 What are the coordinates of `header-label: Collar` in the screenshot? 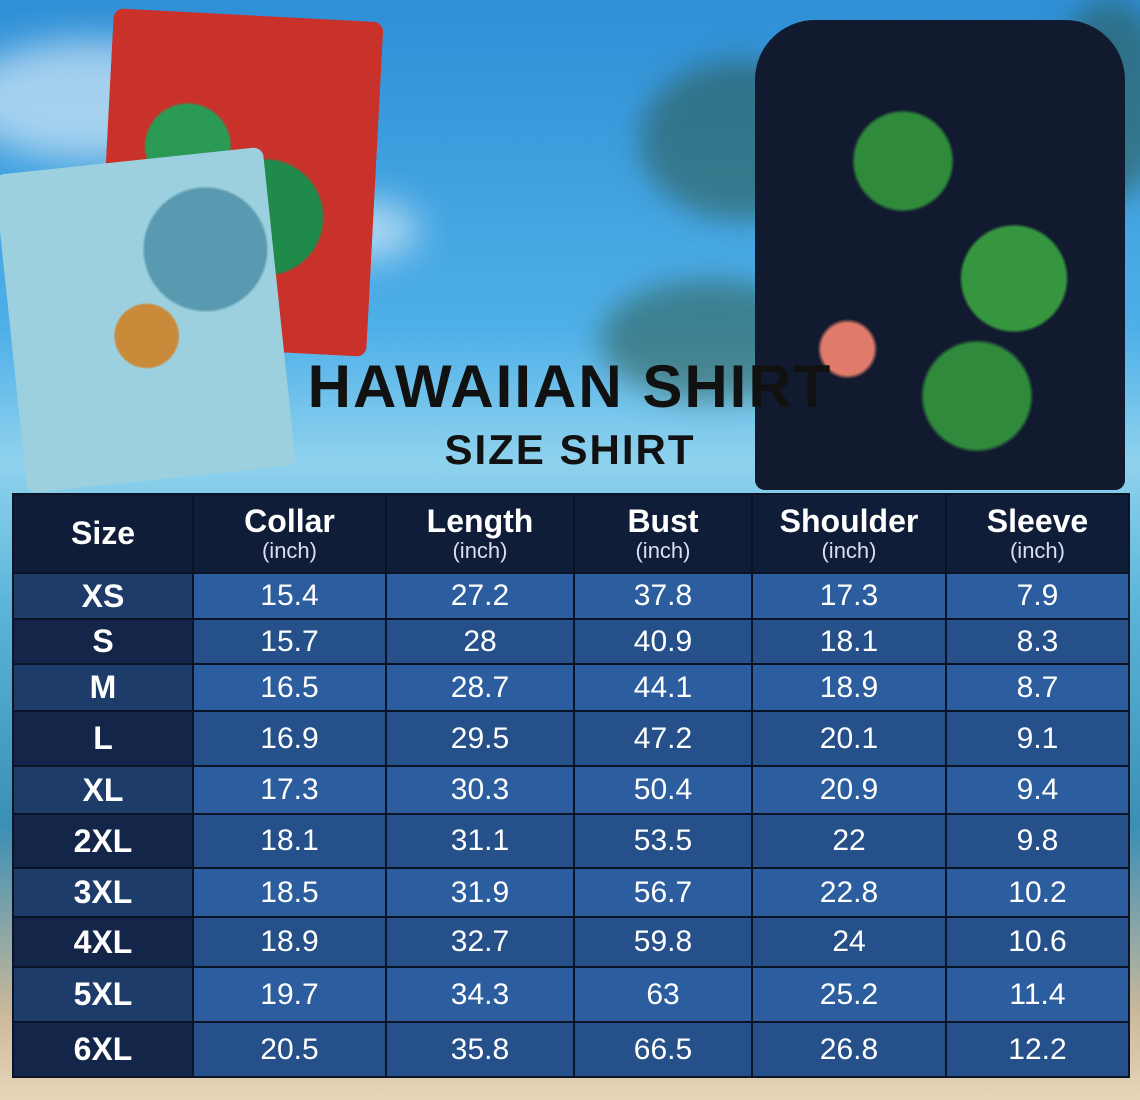 It's located at (289, 521).